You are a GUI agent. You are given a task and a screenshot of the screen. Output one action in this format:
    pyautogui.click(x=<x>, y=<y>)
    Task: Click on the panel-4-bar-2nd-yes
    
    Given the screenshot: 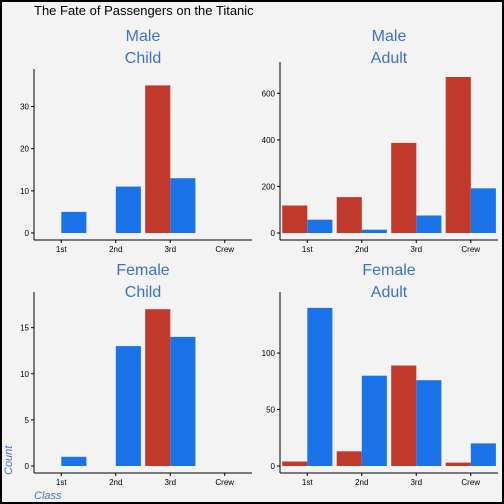 What is the action you would take?
    pyautogui.click(x=374, y=420)
    